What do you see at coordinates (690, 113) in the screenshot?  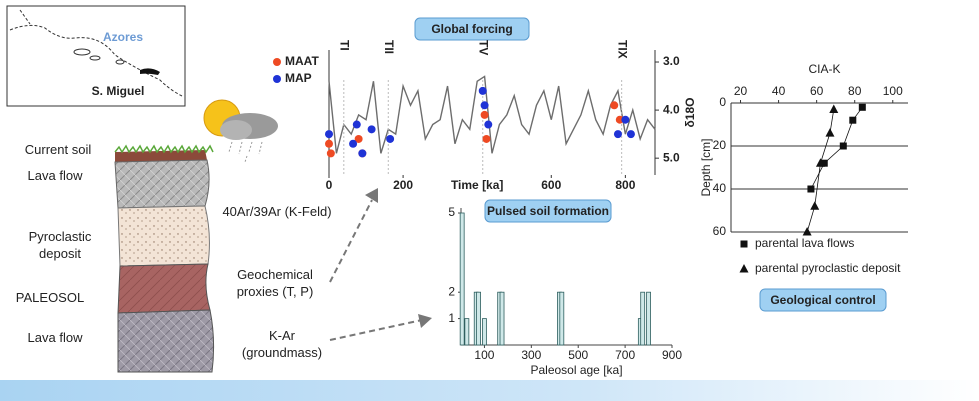 I see `y-axis-label: δ18O` at bounding box center [690, 113].